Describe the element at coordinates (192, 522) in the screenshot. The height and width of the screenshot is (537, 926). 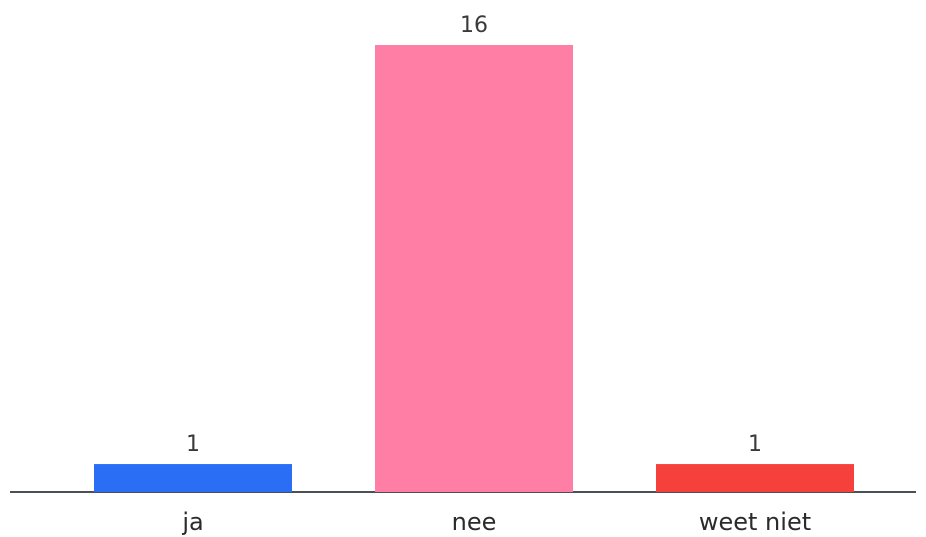
I see `category-label-ja: ja` at that location.